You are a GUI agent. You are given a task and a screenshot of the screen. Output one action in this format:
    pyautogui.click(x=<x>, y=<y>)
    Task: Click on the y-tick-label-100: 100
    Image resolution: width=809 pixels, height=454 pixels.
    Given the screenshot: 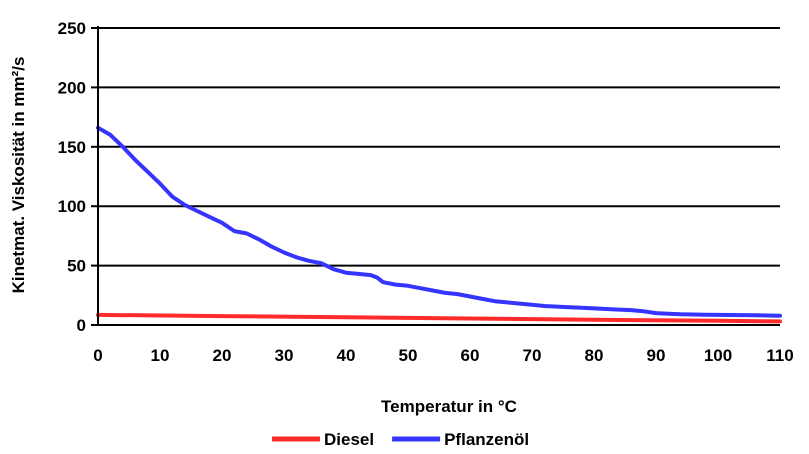 What is the action you would take?
    pyautogui.click(x=72, y=206)
    